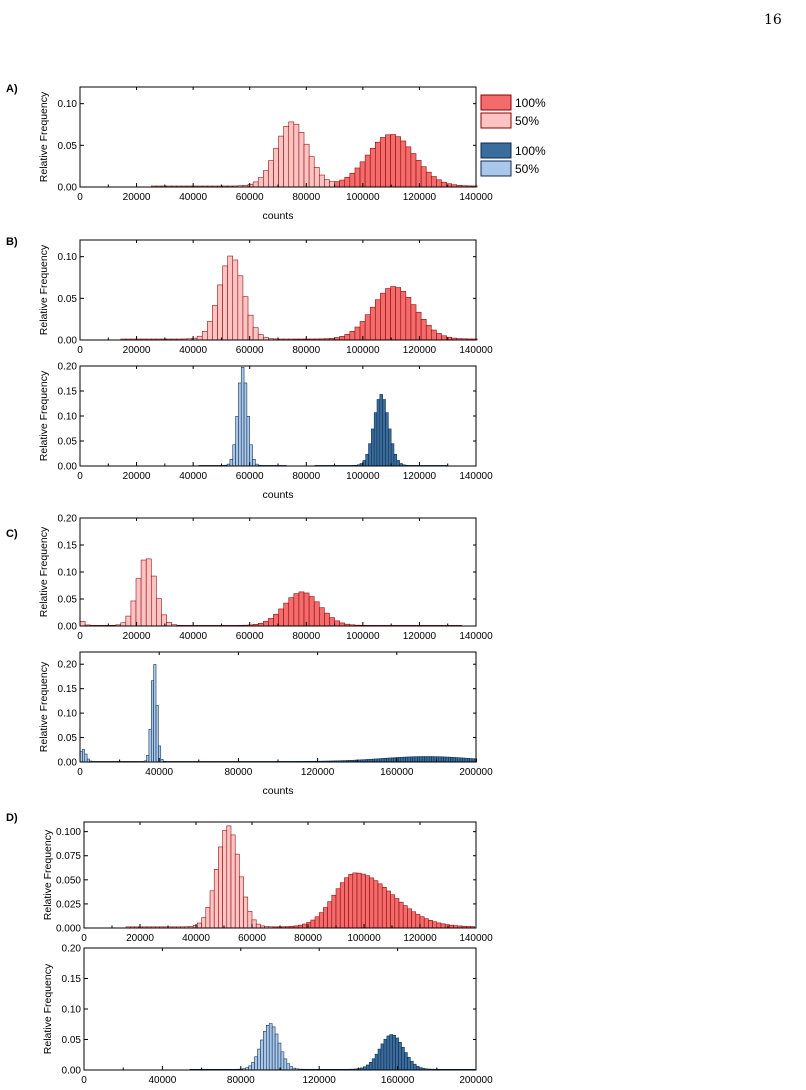 The image size is (806, 1090). Describe the element at coordinates (496, 102) in the screenshot. I see `legend-swatch` at that location.